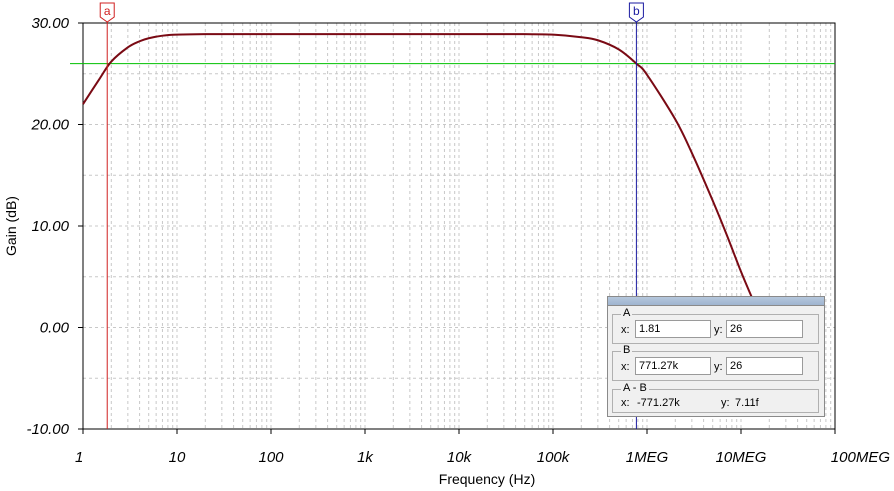 The image size is (894, 491). I want to click on y-axis-label: Gain (dB), so click(11, 226).